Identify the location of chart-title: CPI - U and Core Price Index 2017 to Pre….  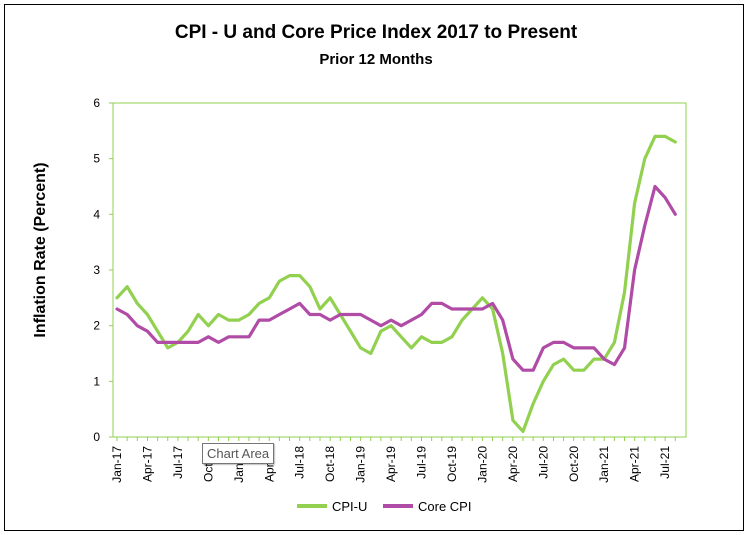
(376, 32).